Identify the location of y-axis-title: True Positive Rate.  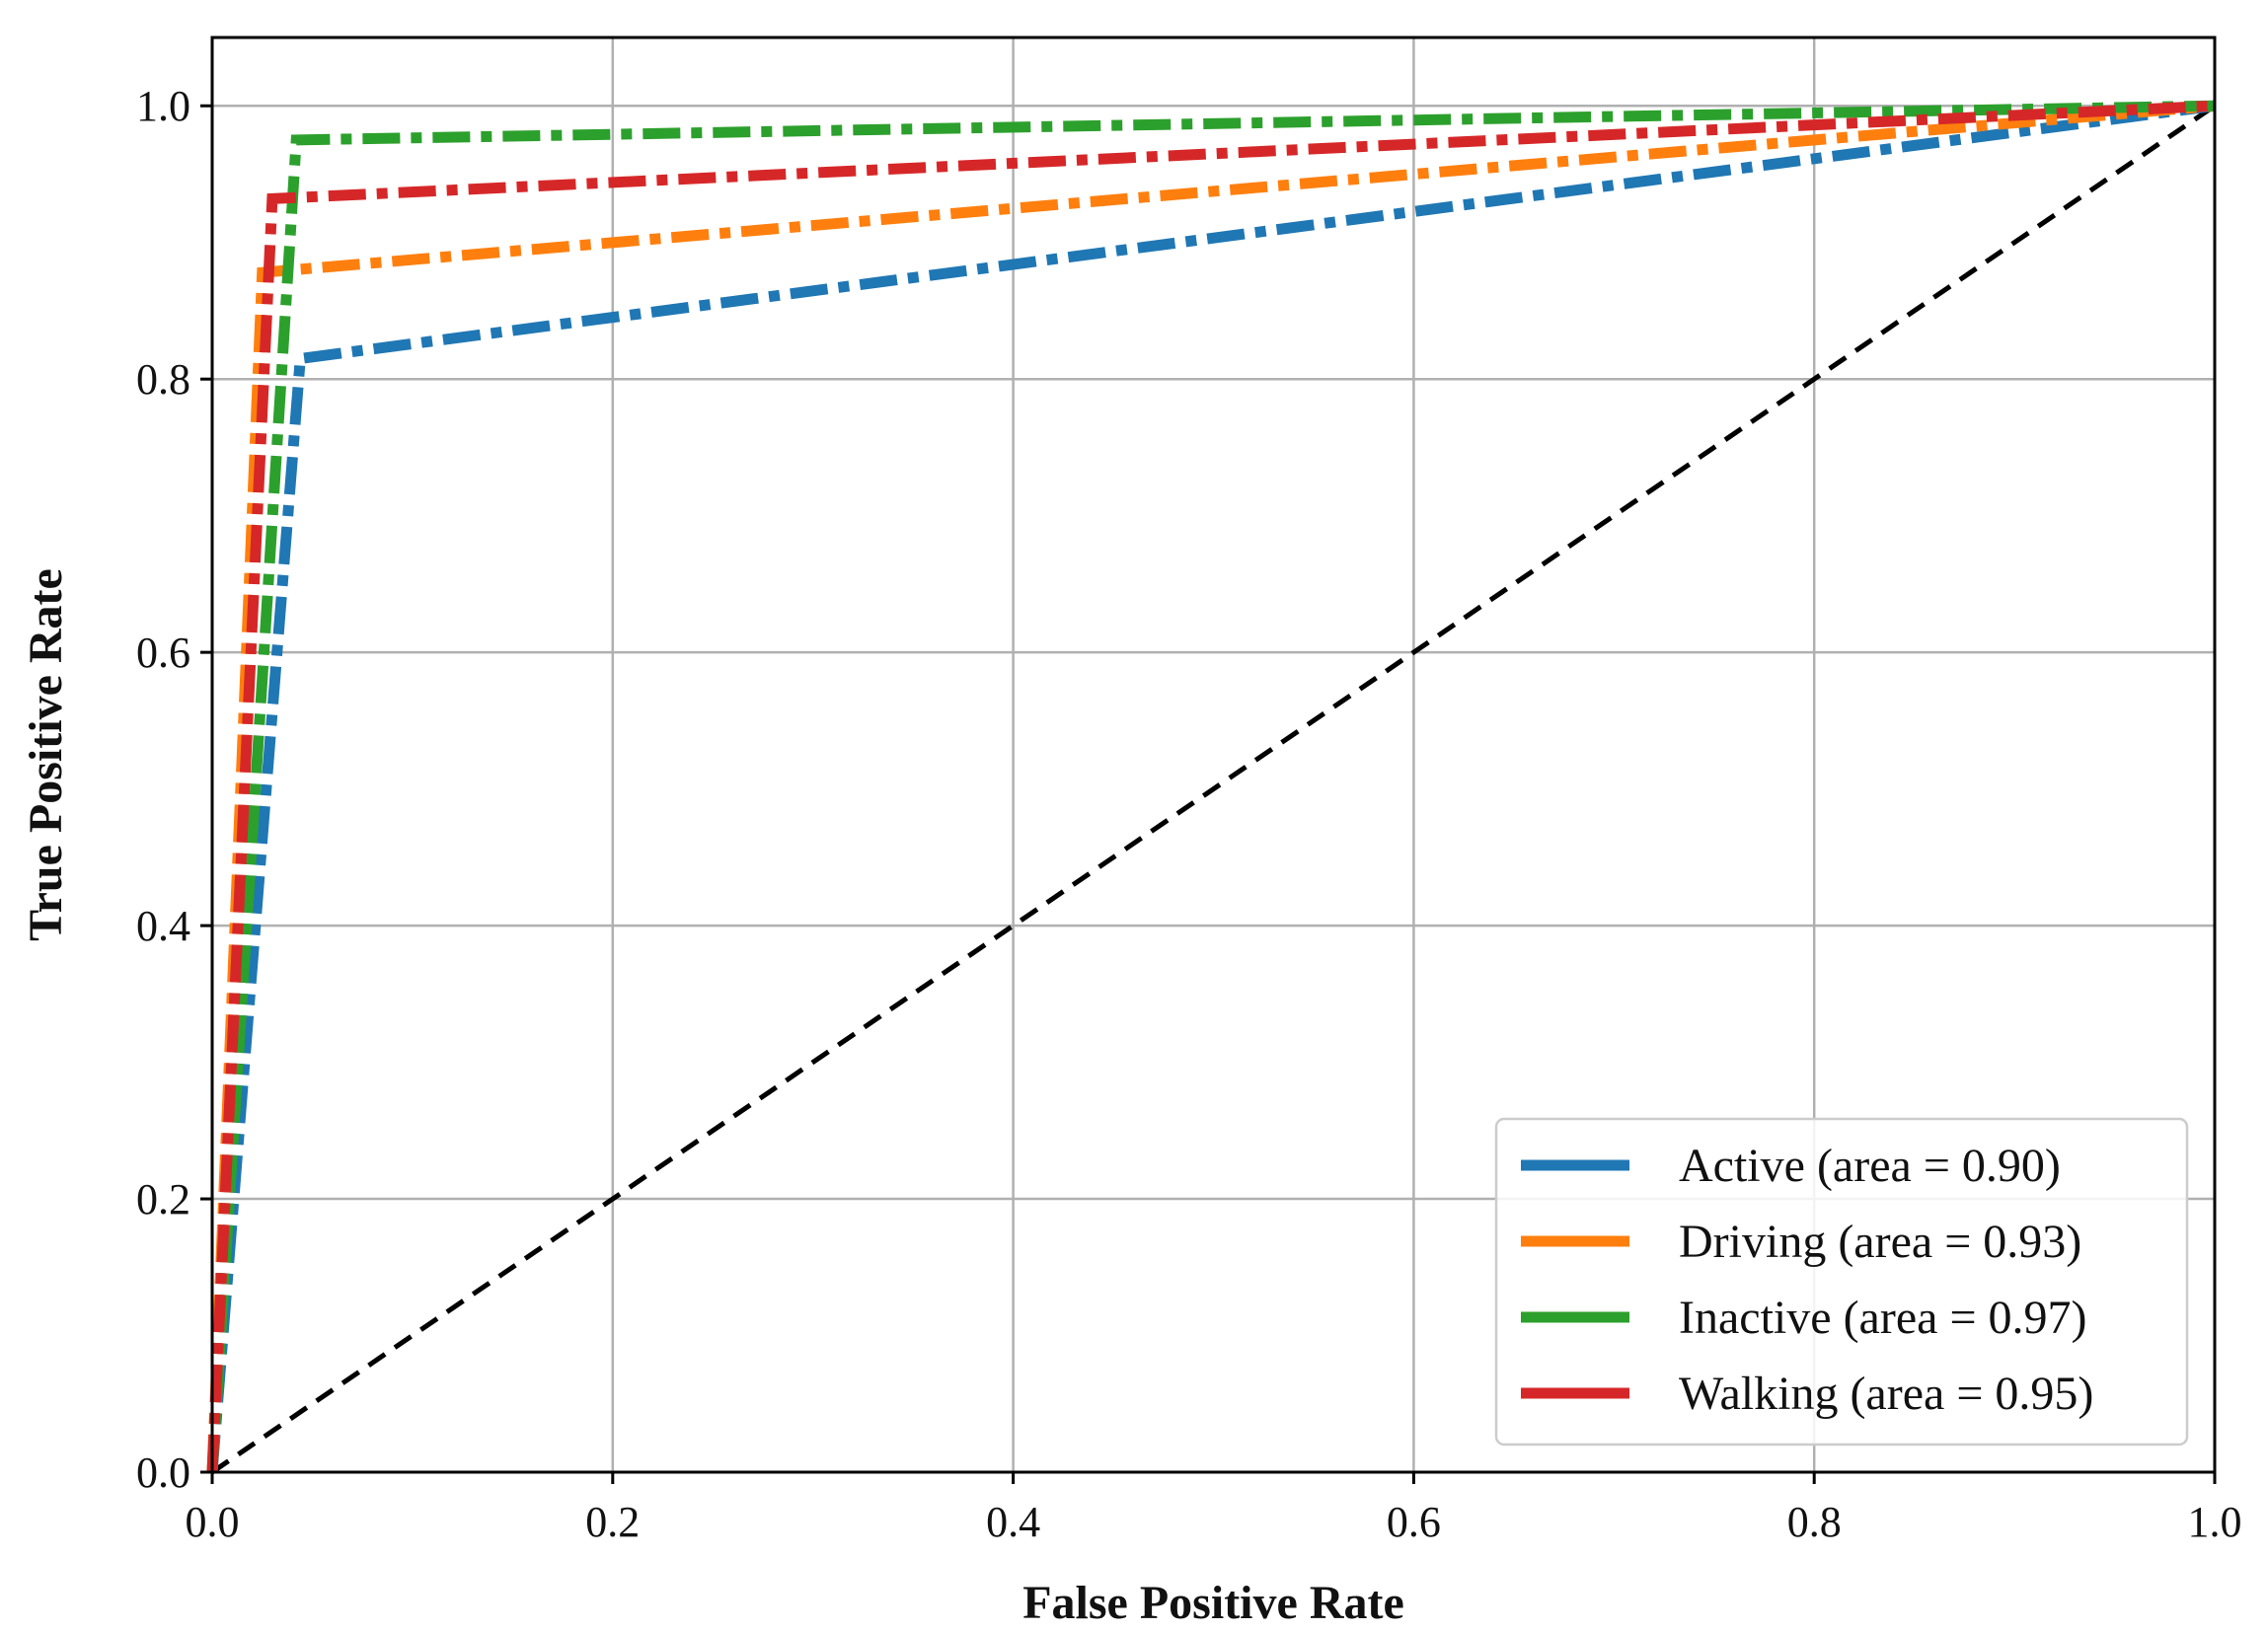
(46, 754).